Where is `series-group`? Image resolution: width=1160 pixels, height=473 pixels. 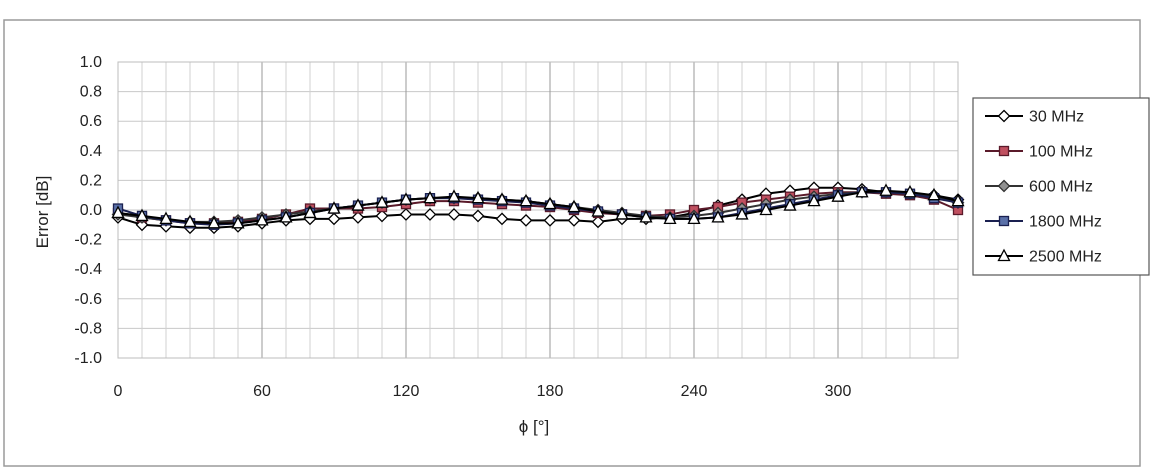 series-group is located at coordinates (538, 208).